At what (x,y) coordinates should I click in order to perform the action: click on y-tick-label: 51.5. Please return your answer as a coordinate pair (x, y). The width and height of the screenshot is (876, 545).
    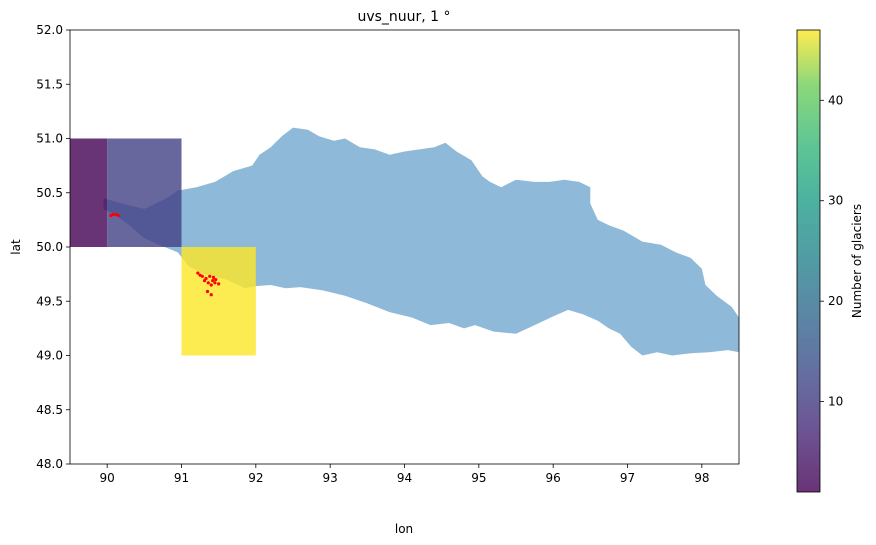
    Looking at the image, I should click on (49, 84).